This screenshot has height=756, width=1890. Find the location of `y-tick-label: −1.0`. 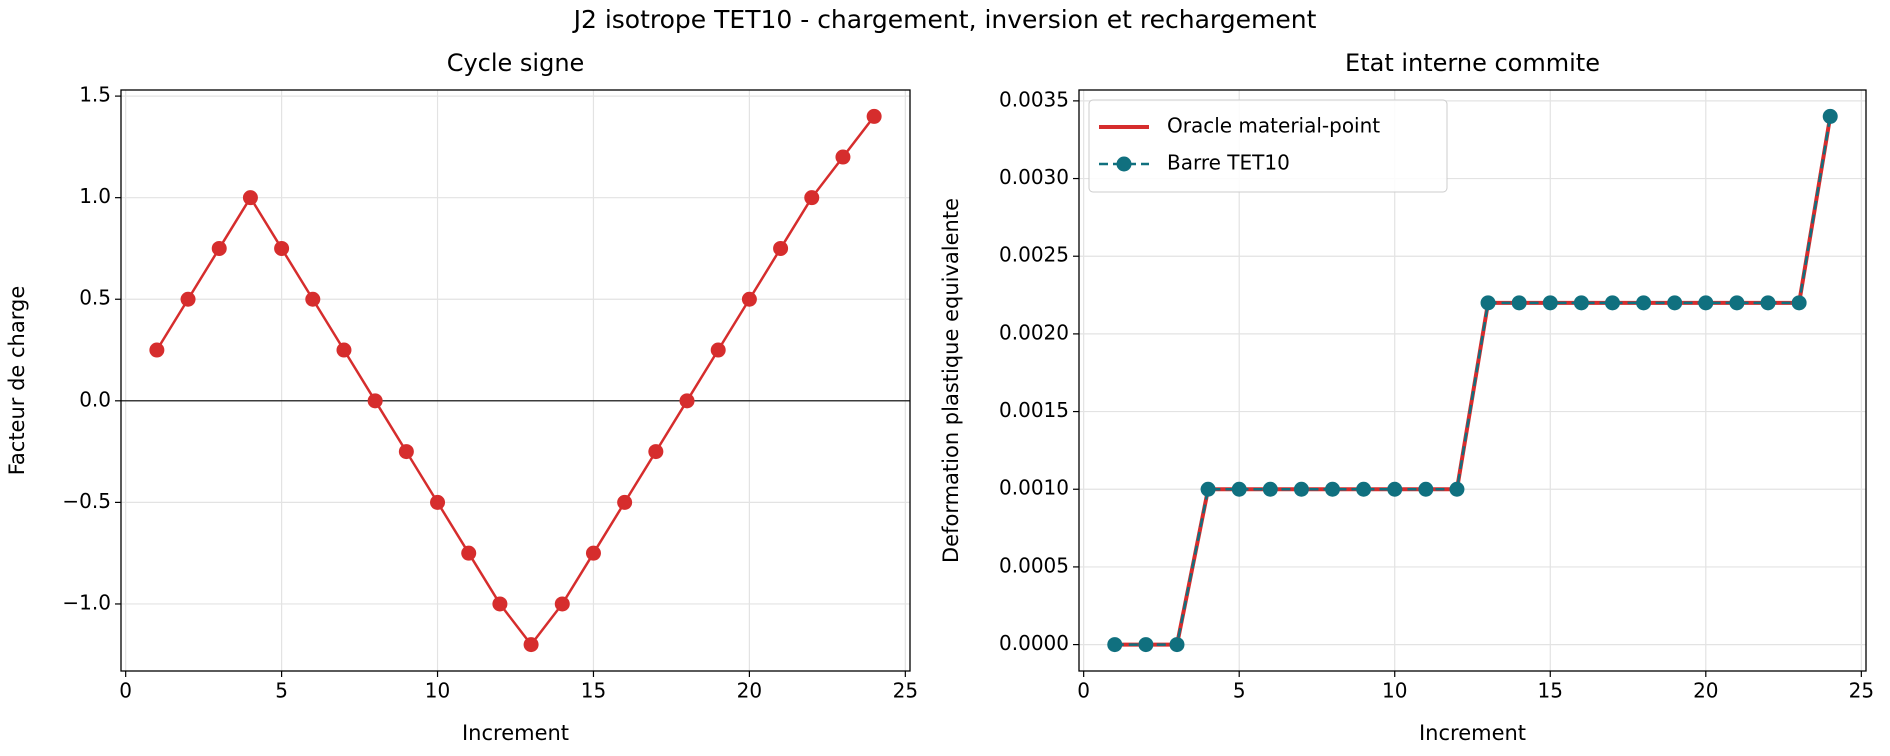

y-tick-label: −1.0 is located at coordinates (86, 602).